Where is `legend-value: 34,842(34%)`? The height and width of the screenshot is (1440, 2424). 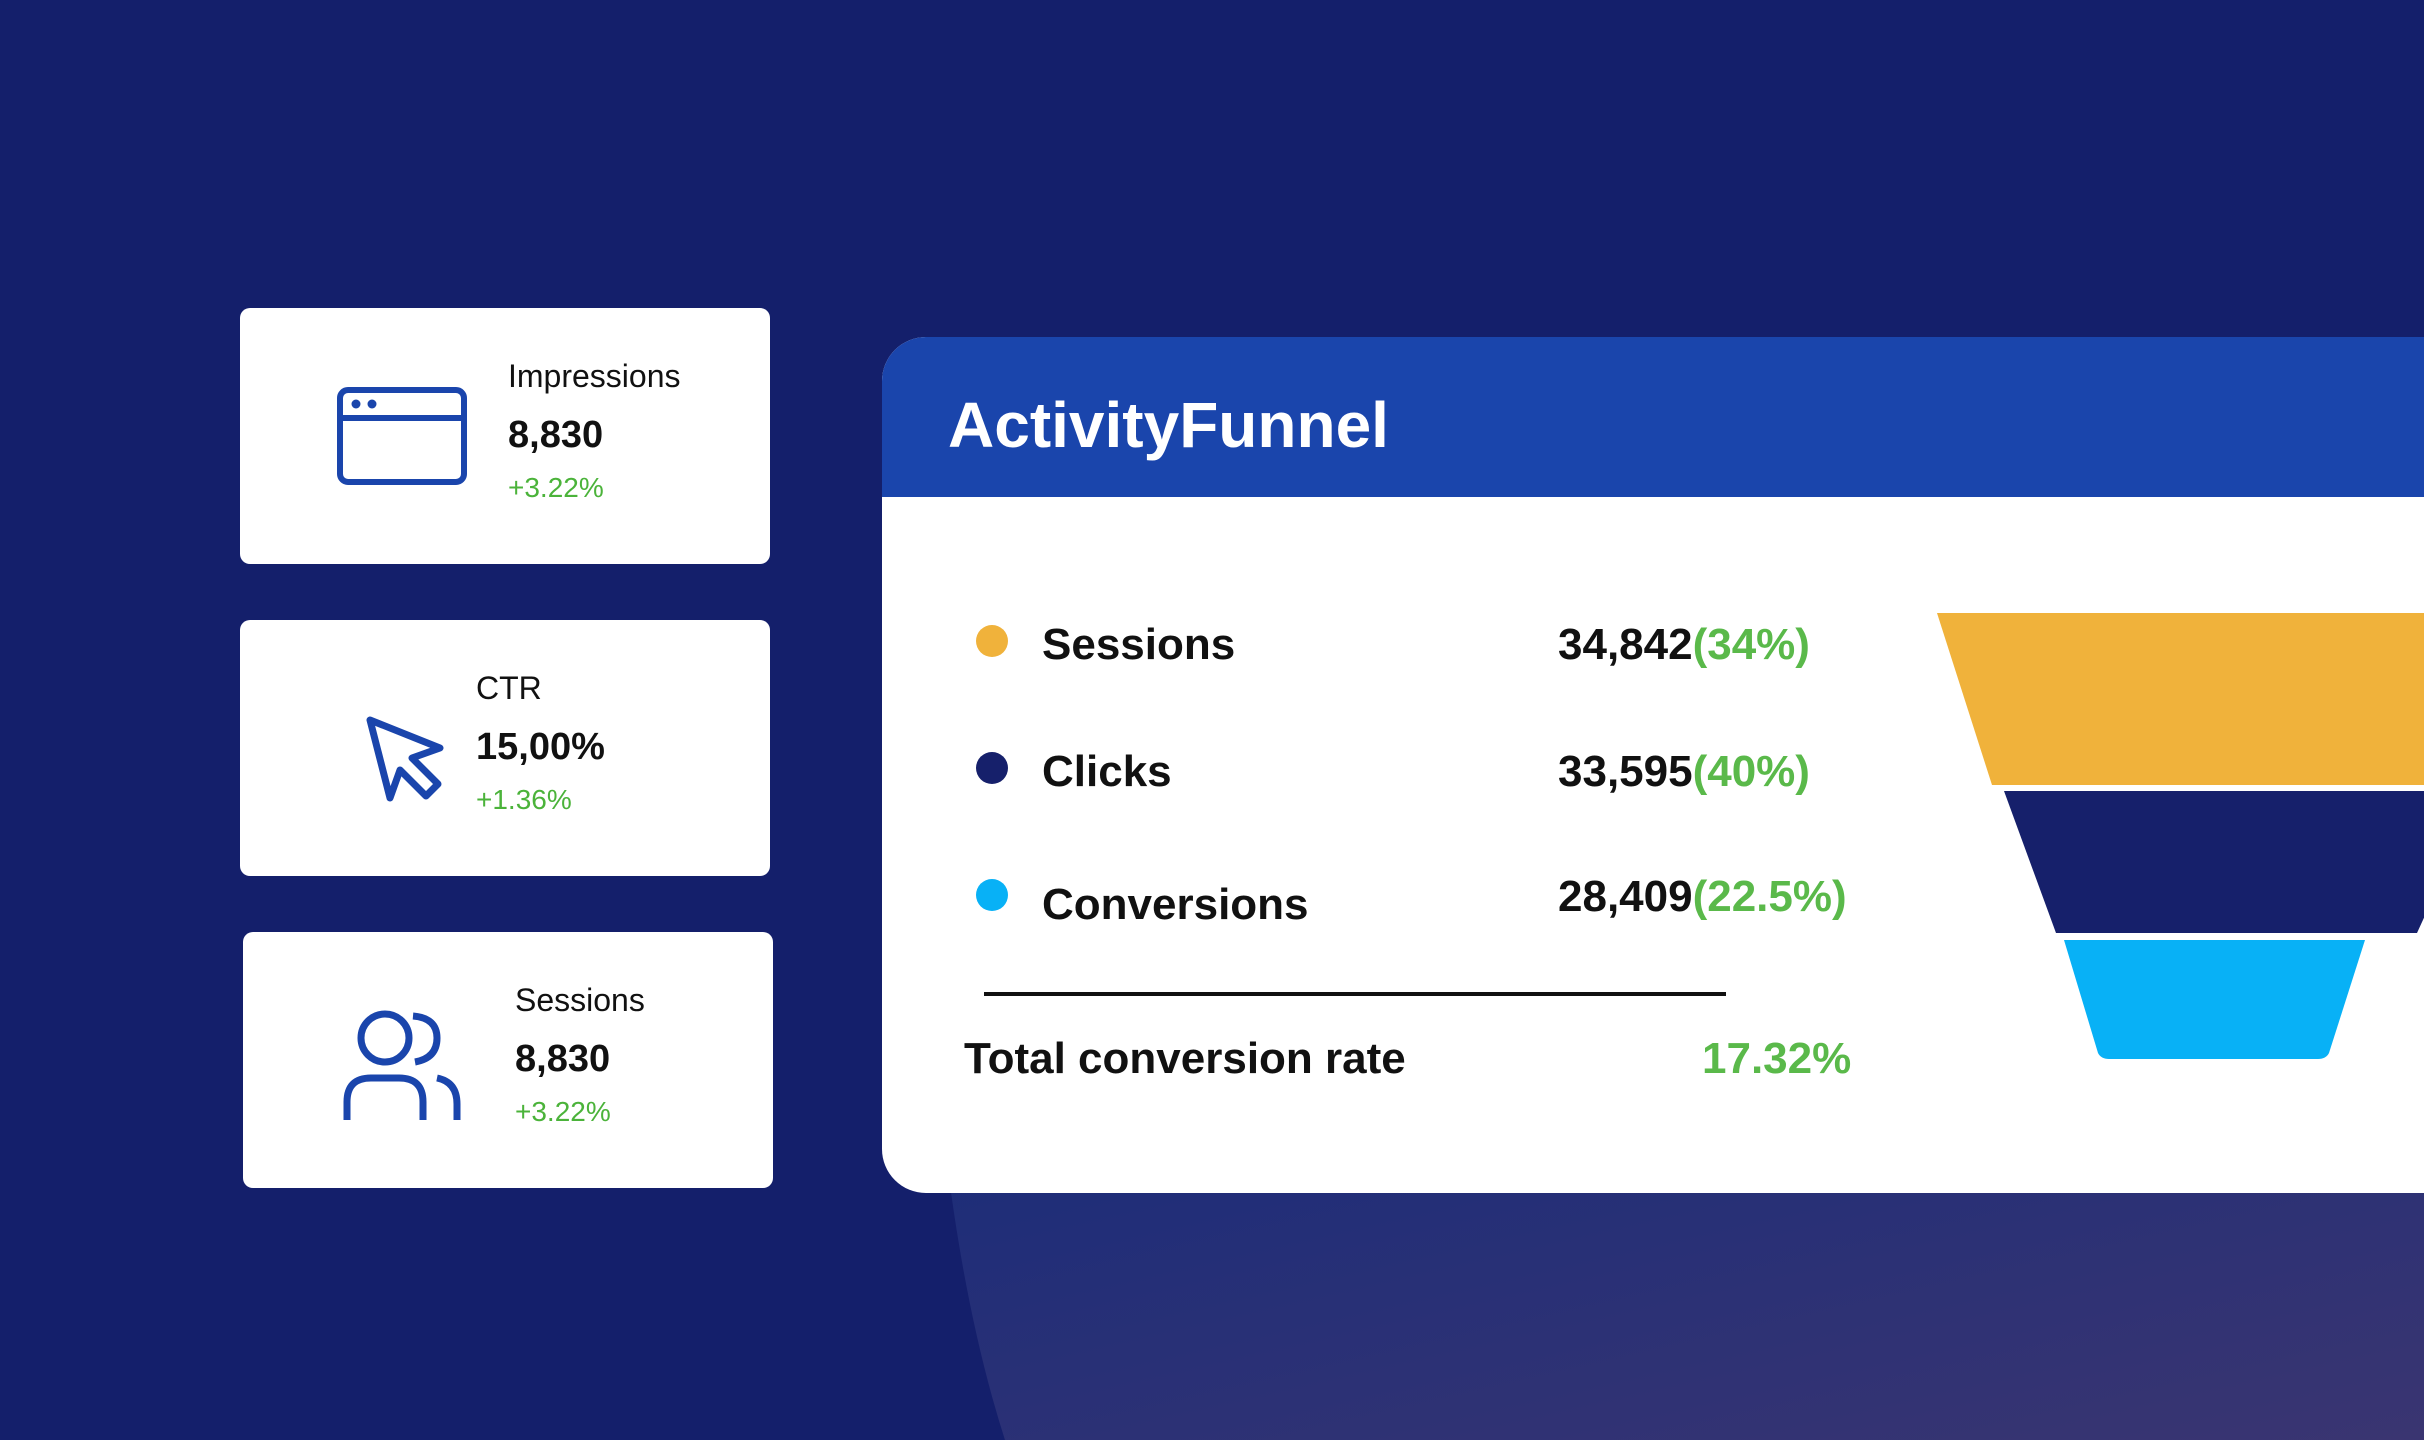 legend-value: 34,842(34%) is located at coordinates (1684, 645).